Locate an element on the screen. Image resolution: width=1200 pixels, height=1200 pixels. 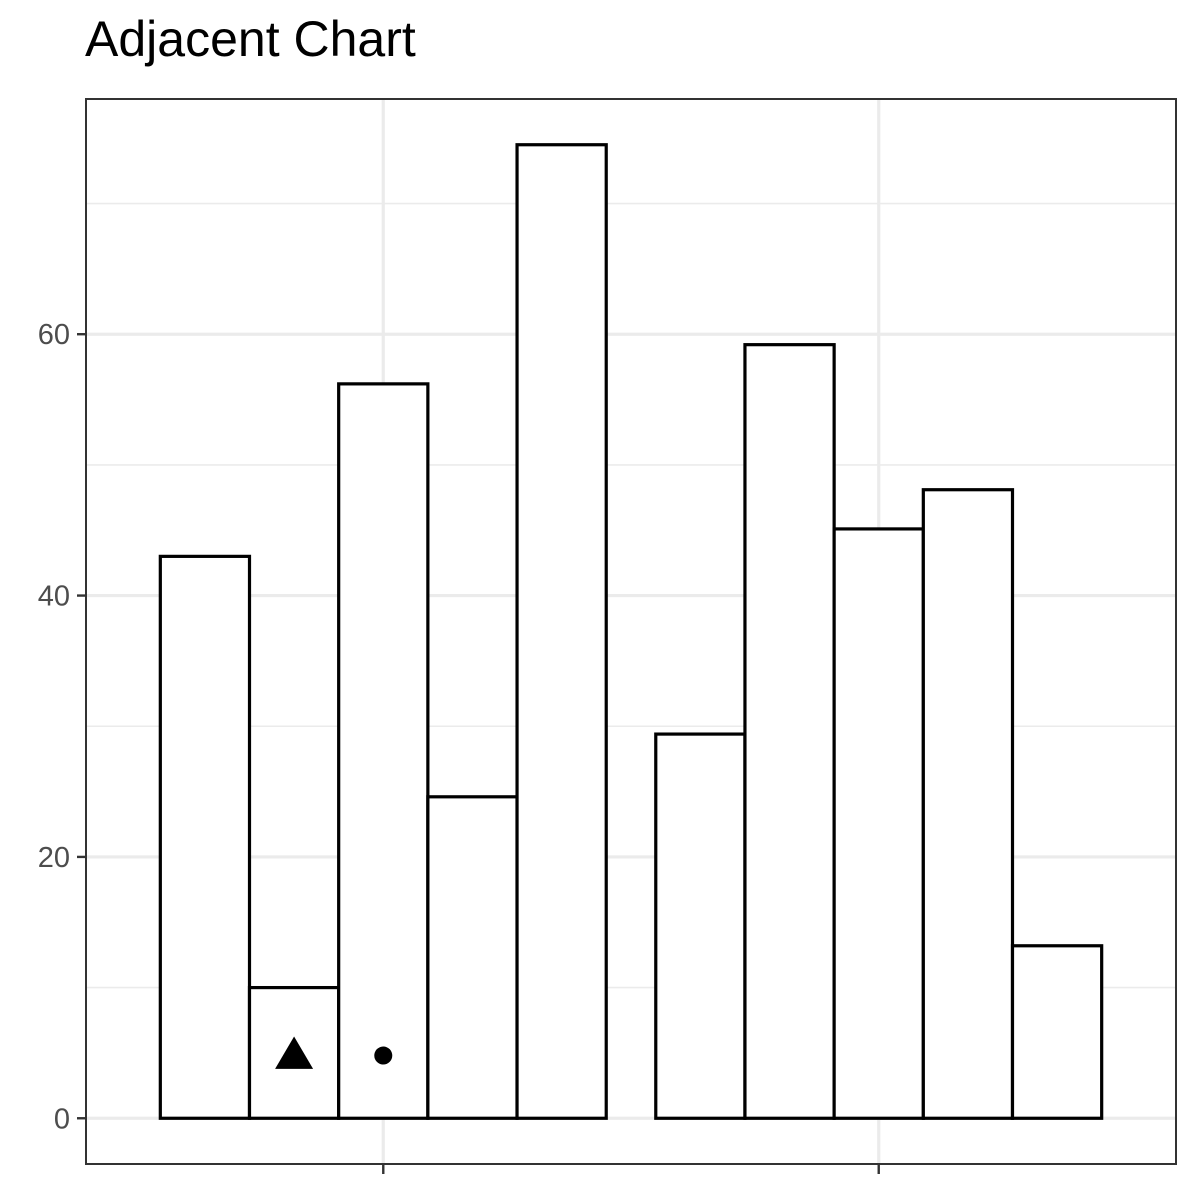
circle-marker is located at coordinates (383, 1055).